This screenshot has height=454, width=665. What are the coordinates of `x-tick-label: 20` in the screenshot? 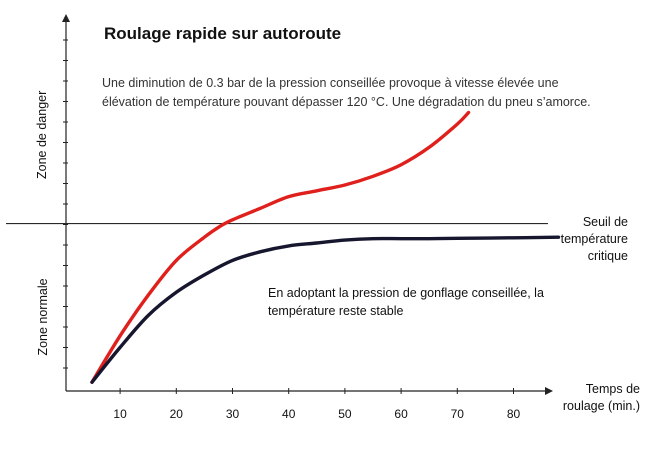 It's located at (177, 414).